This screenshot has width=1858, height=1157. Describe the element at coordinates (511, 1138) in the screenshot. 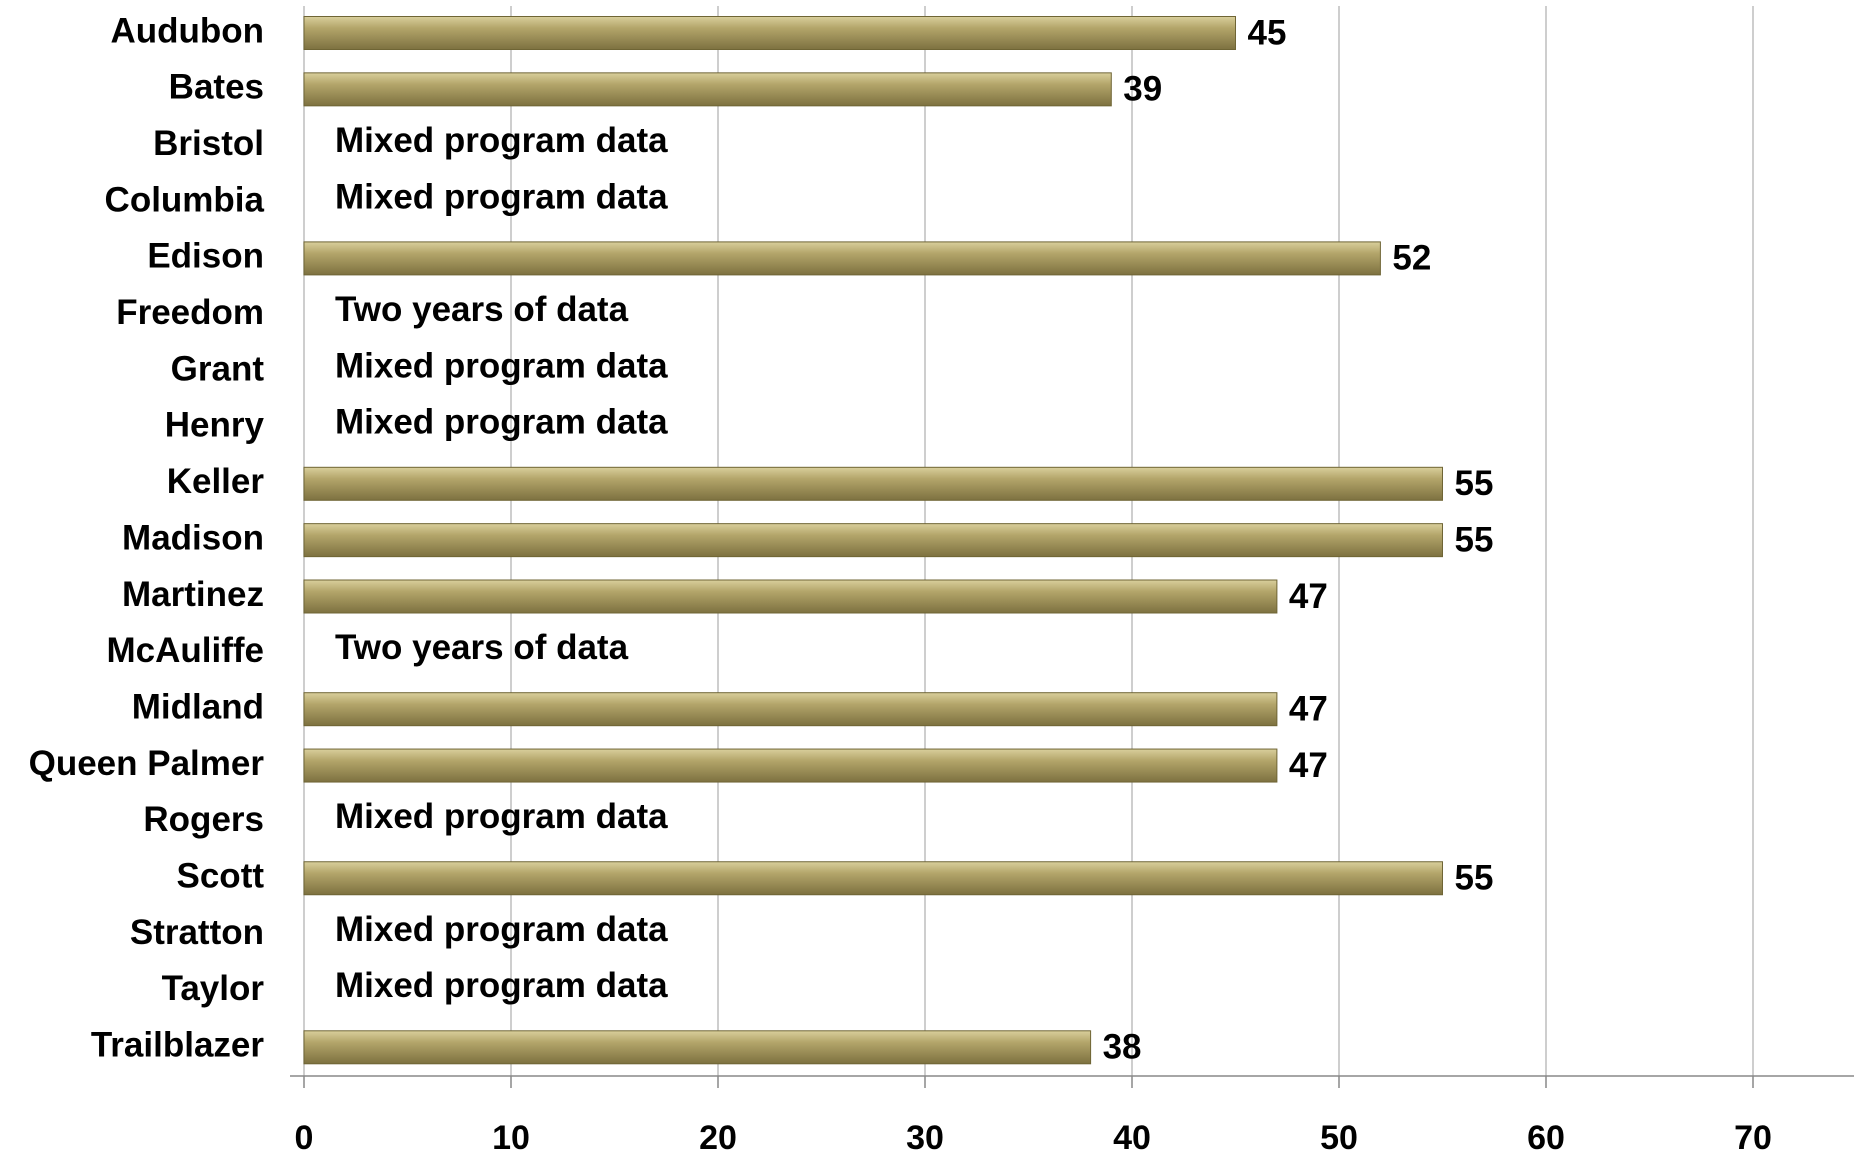

I see `x-tick-label: 10` at that location.